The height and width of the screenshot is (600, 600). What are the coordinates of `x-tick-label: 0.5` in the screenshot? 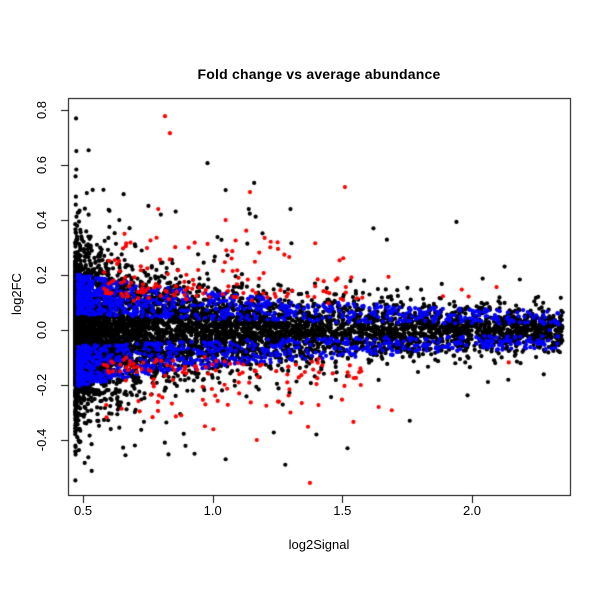 It's located at (83, 510).